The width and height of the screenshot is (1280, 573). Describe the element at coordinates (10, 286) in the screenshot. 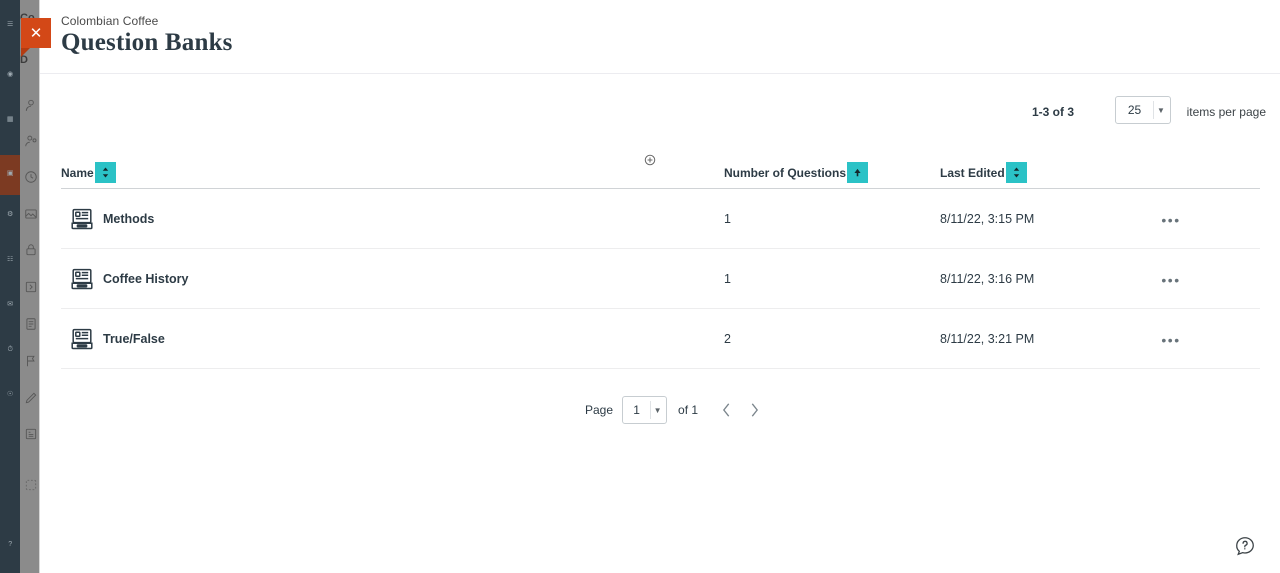

I see `global-navigation: ☰ ◉ ▦ ▣ ⚙ ☷ ✉ ⏱ ☉ ?` at that location.